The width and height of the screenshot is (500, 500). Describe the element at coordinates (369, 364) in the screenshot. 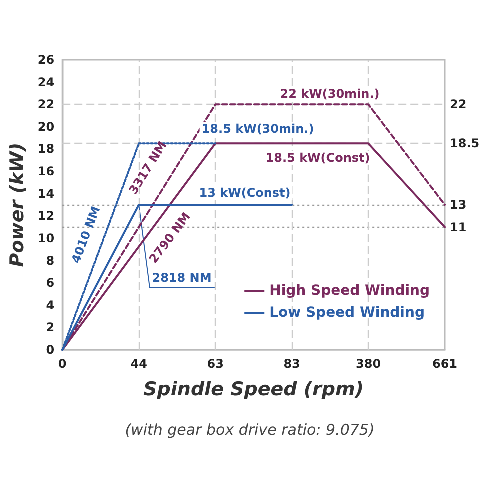

I see `x-tick-label: 380` at that location.